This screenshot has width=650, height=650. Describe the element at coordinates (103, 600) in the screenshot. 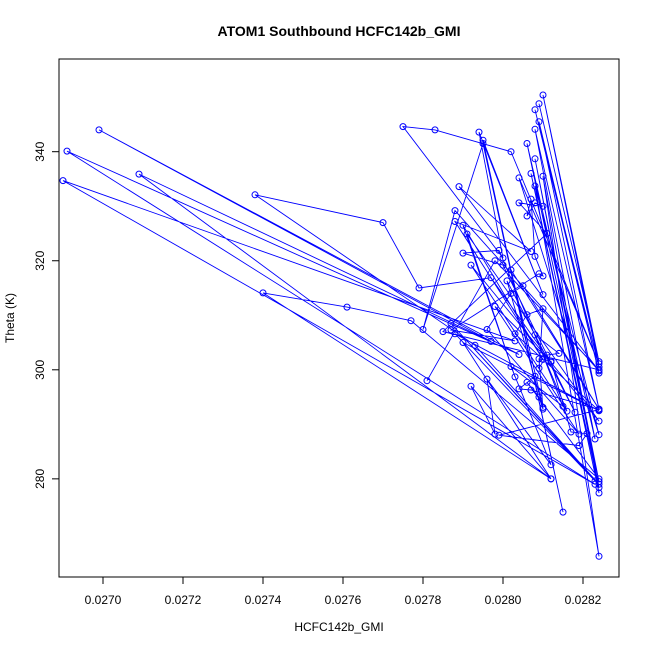

I see `x-tick-label: 0.0270` at that location.